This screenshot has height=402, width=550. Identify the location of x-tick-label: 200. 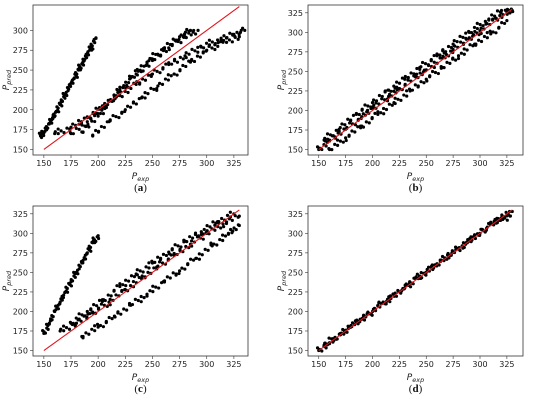
(98, 163).